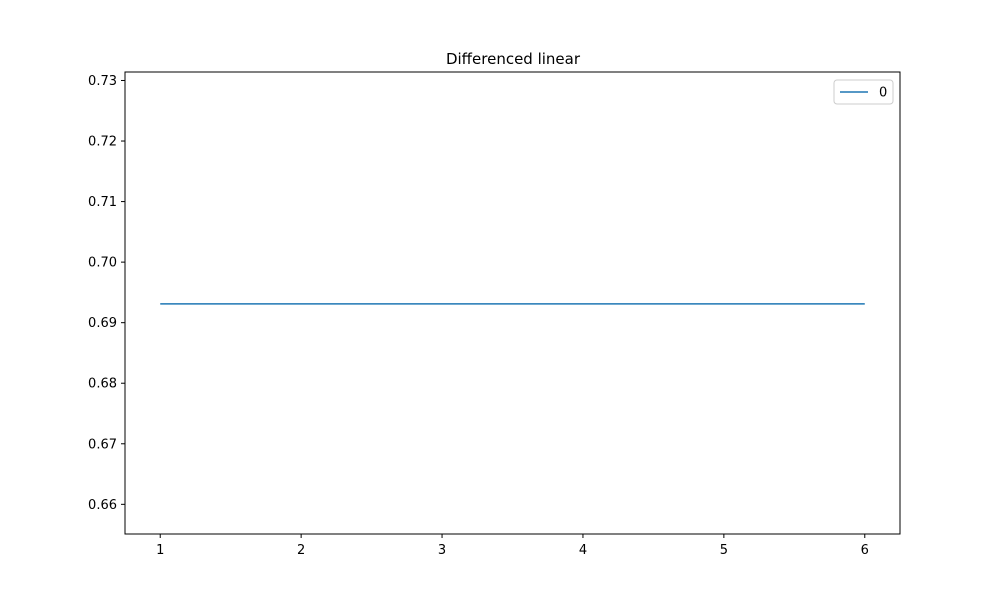 The height and width of the screenshot is (600, 1000). Describe the element at coordinates (102, 505) in the screenshot. I see `y-tick-label: 0.66` at that location.